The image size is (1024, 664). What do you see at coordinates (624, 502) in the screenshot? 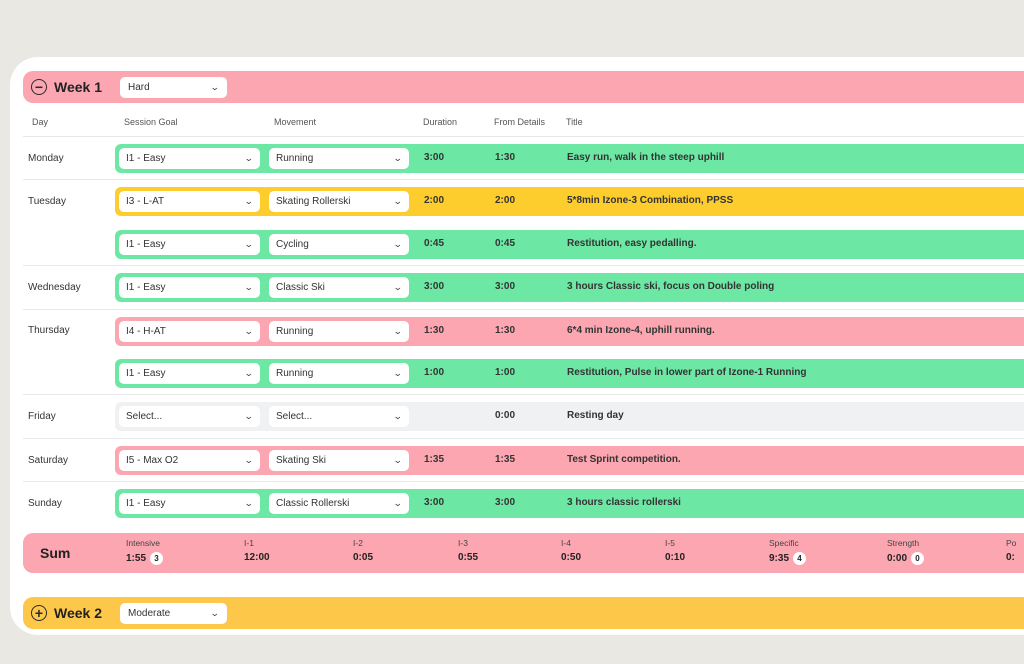
I see `session-title: 3 hours classic rollerski` at bounding box center [624, 502].